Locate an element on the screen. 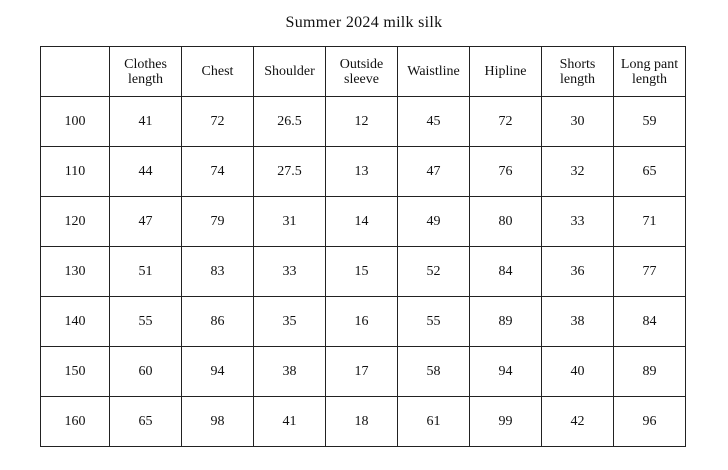  table-row: 160 65 98 41 18 61 99 42 96 is located at coordinates (363, 421).